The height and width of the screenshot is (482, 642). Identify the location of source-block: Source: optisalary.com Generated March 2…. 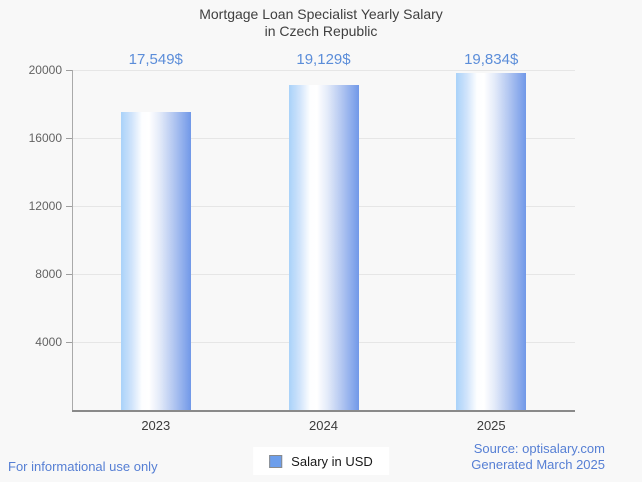
(538, 457).